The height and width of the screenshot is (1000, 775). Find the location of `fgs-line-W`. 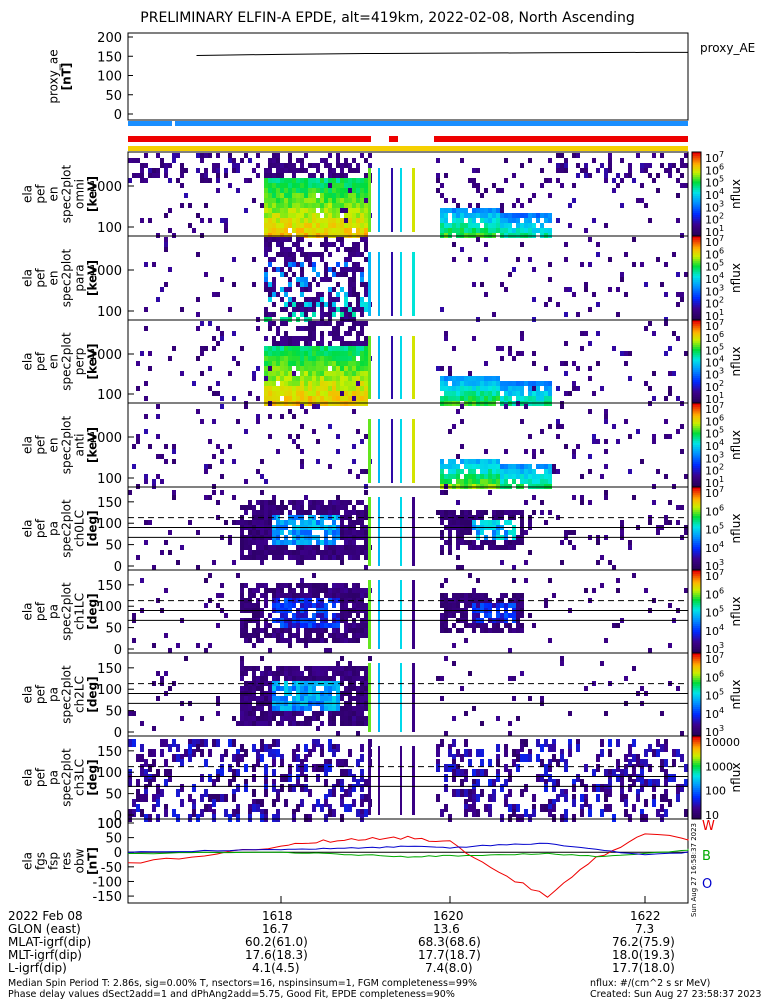

fgs-line-W is located at coordinates (408, 865).